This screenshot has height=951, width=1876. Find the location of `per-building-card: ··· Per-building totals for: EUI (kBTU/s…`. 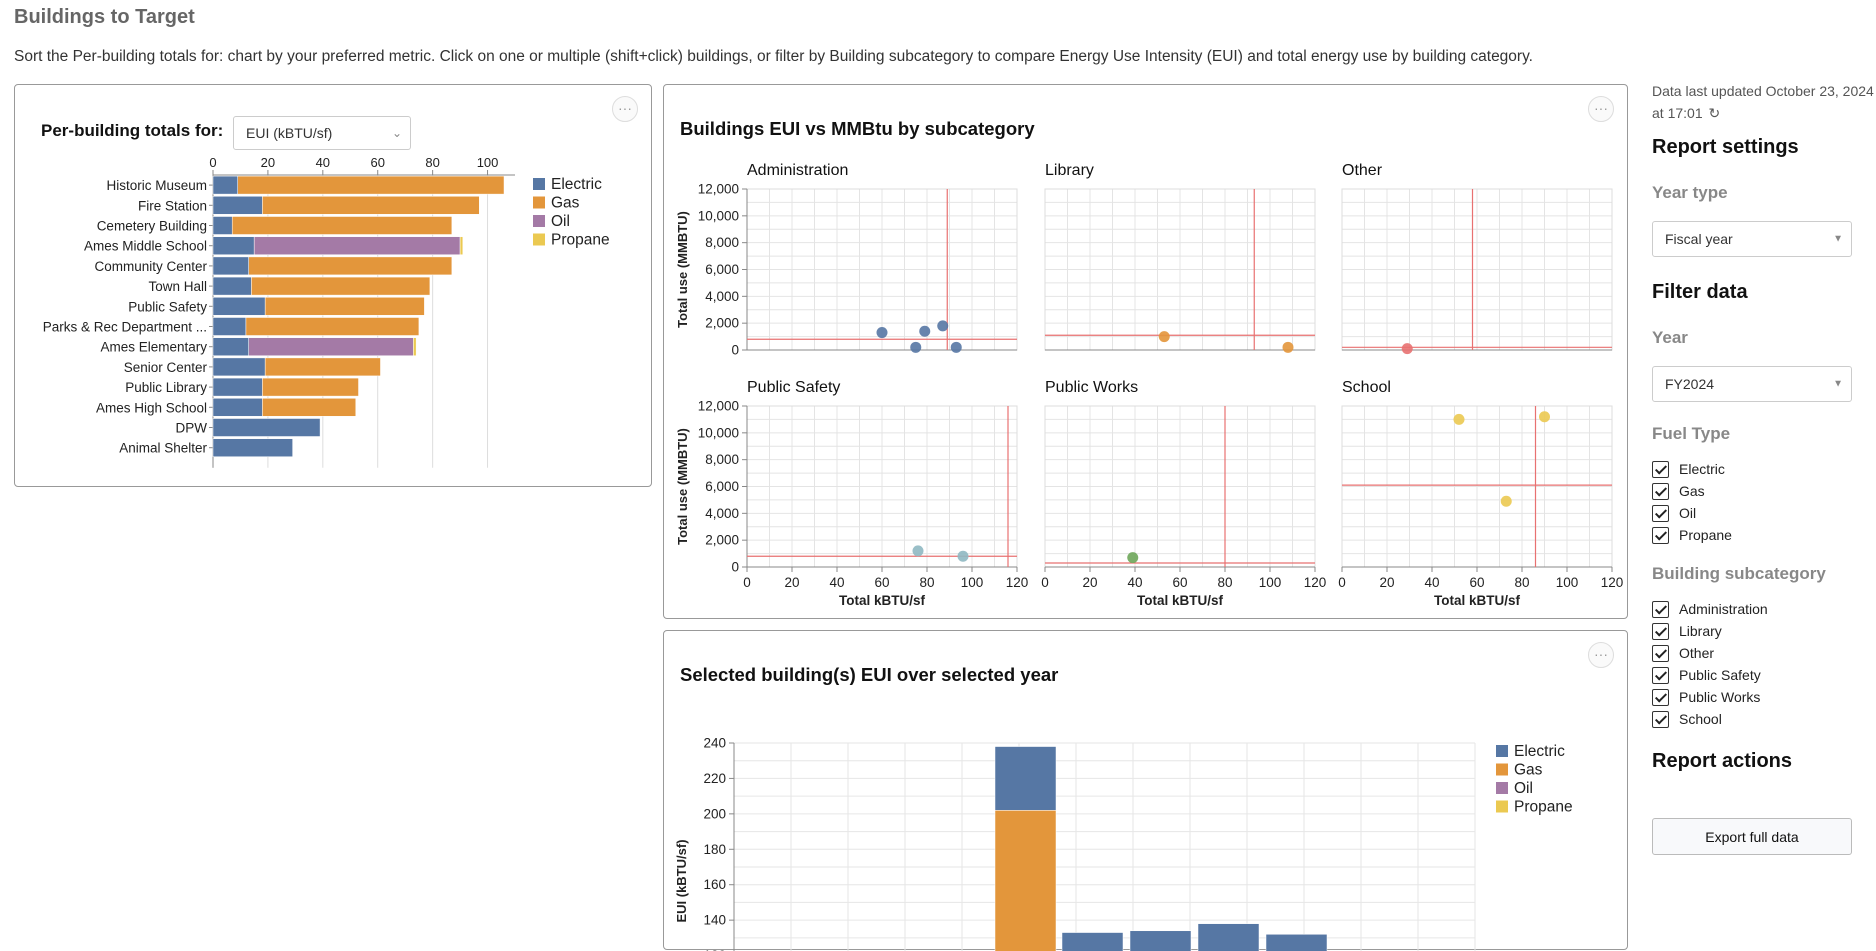

per-building-card: ··· Per-building totals for: EUI (kBTU/s… is located at coordinates (333, 285).